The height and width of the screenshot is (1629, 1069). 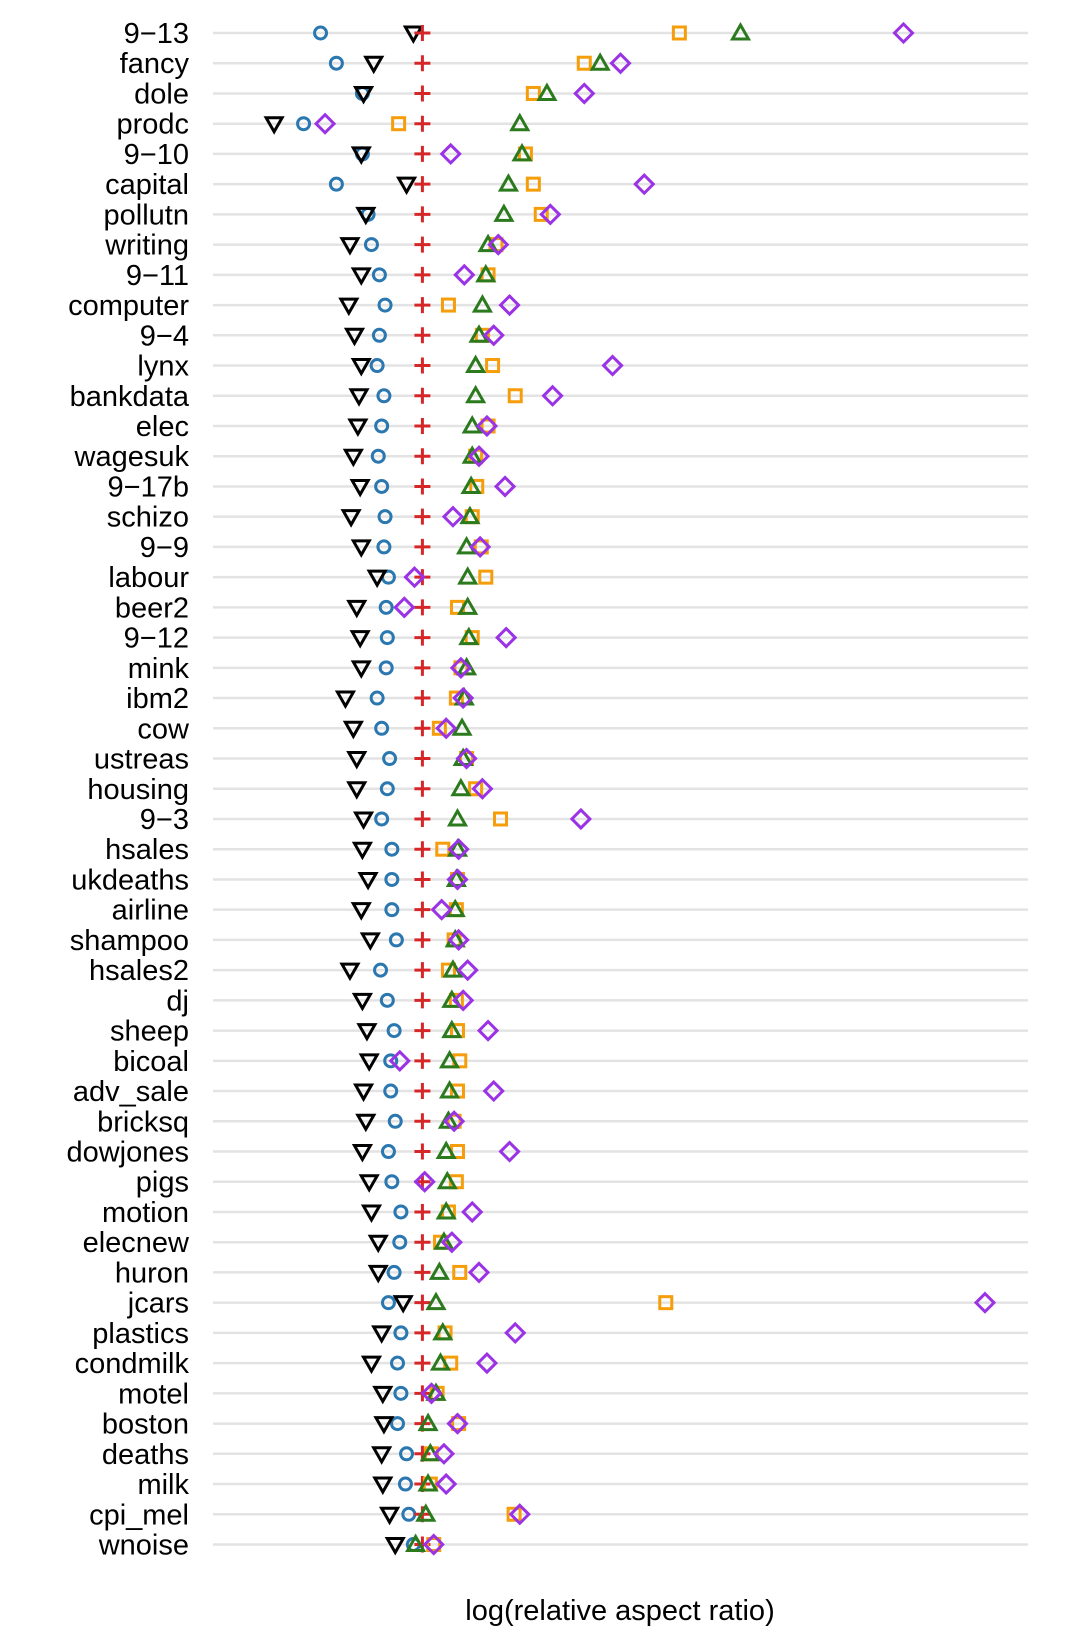 I want to click on category-label: 9−4, so click(x=164, y=336).